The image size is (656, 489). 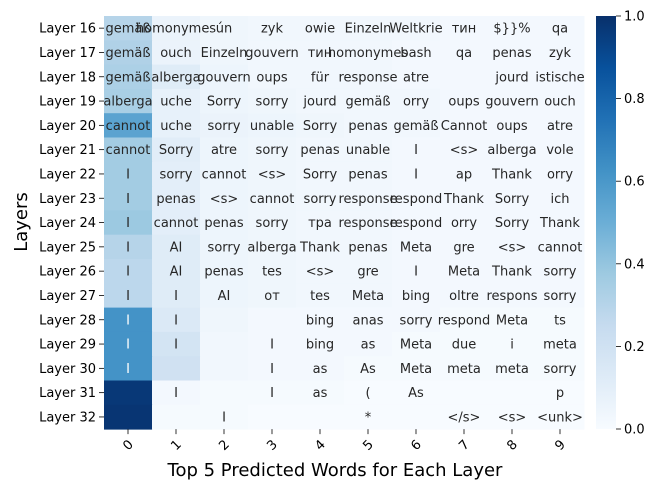 I want to click on cell-label: *, so click(x=368, y=417).